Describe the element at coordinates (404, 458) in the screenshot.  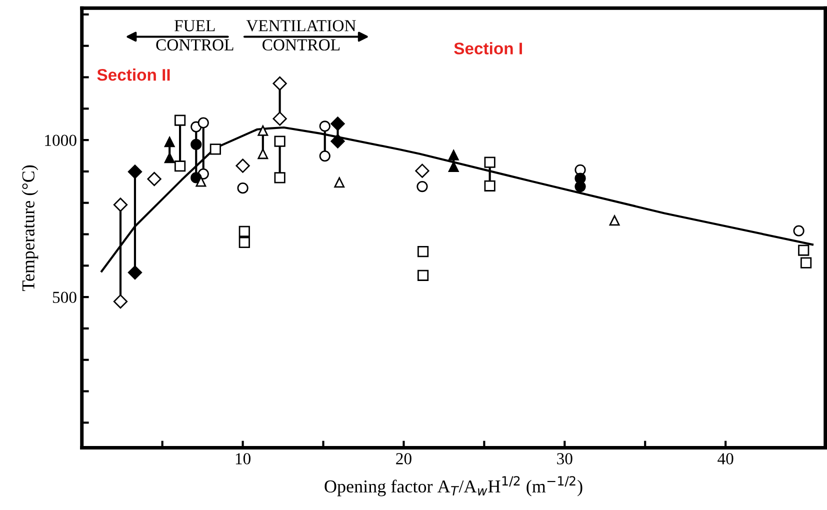
I see `x-tick-label: 20` at that location.